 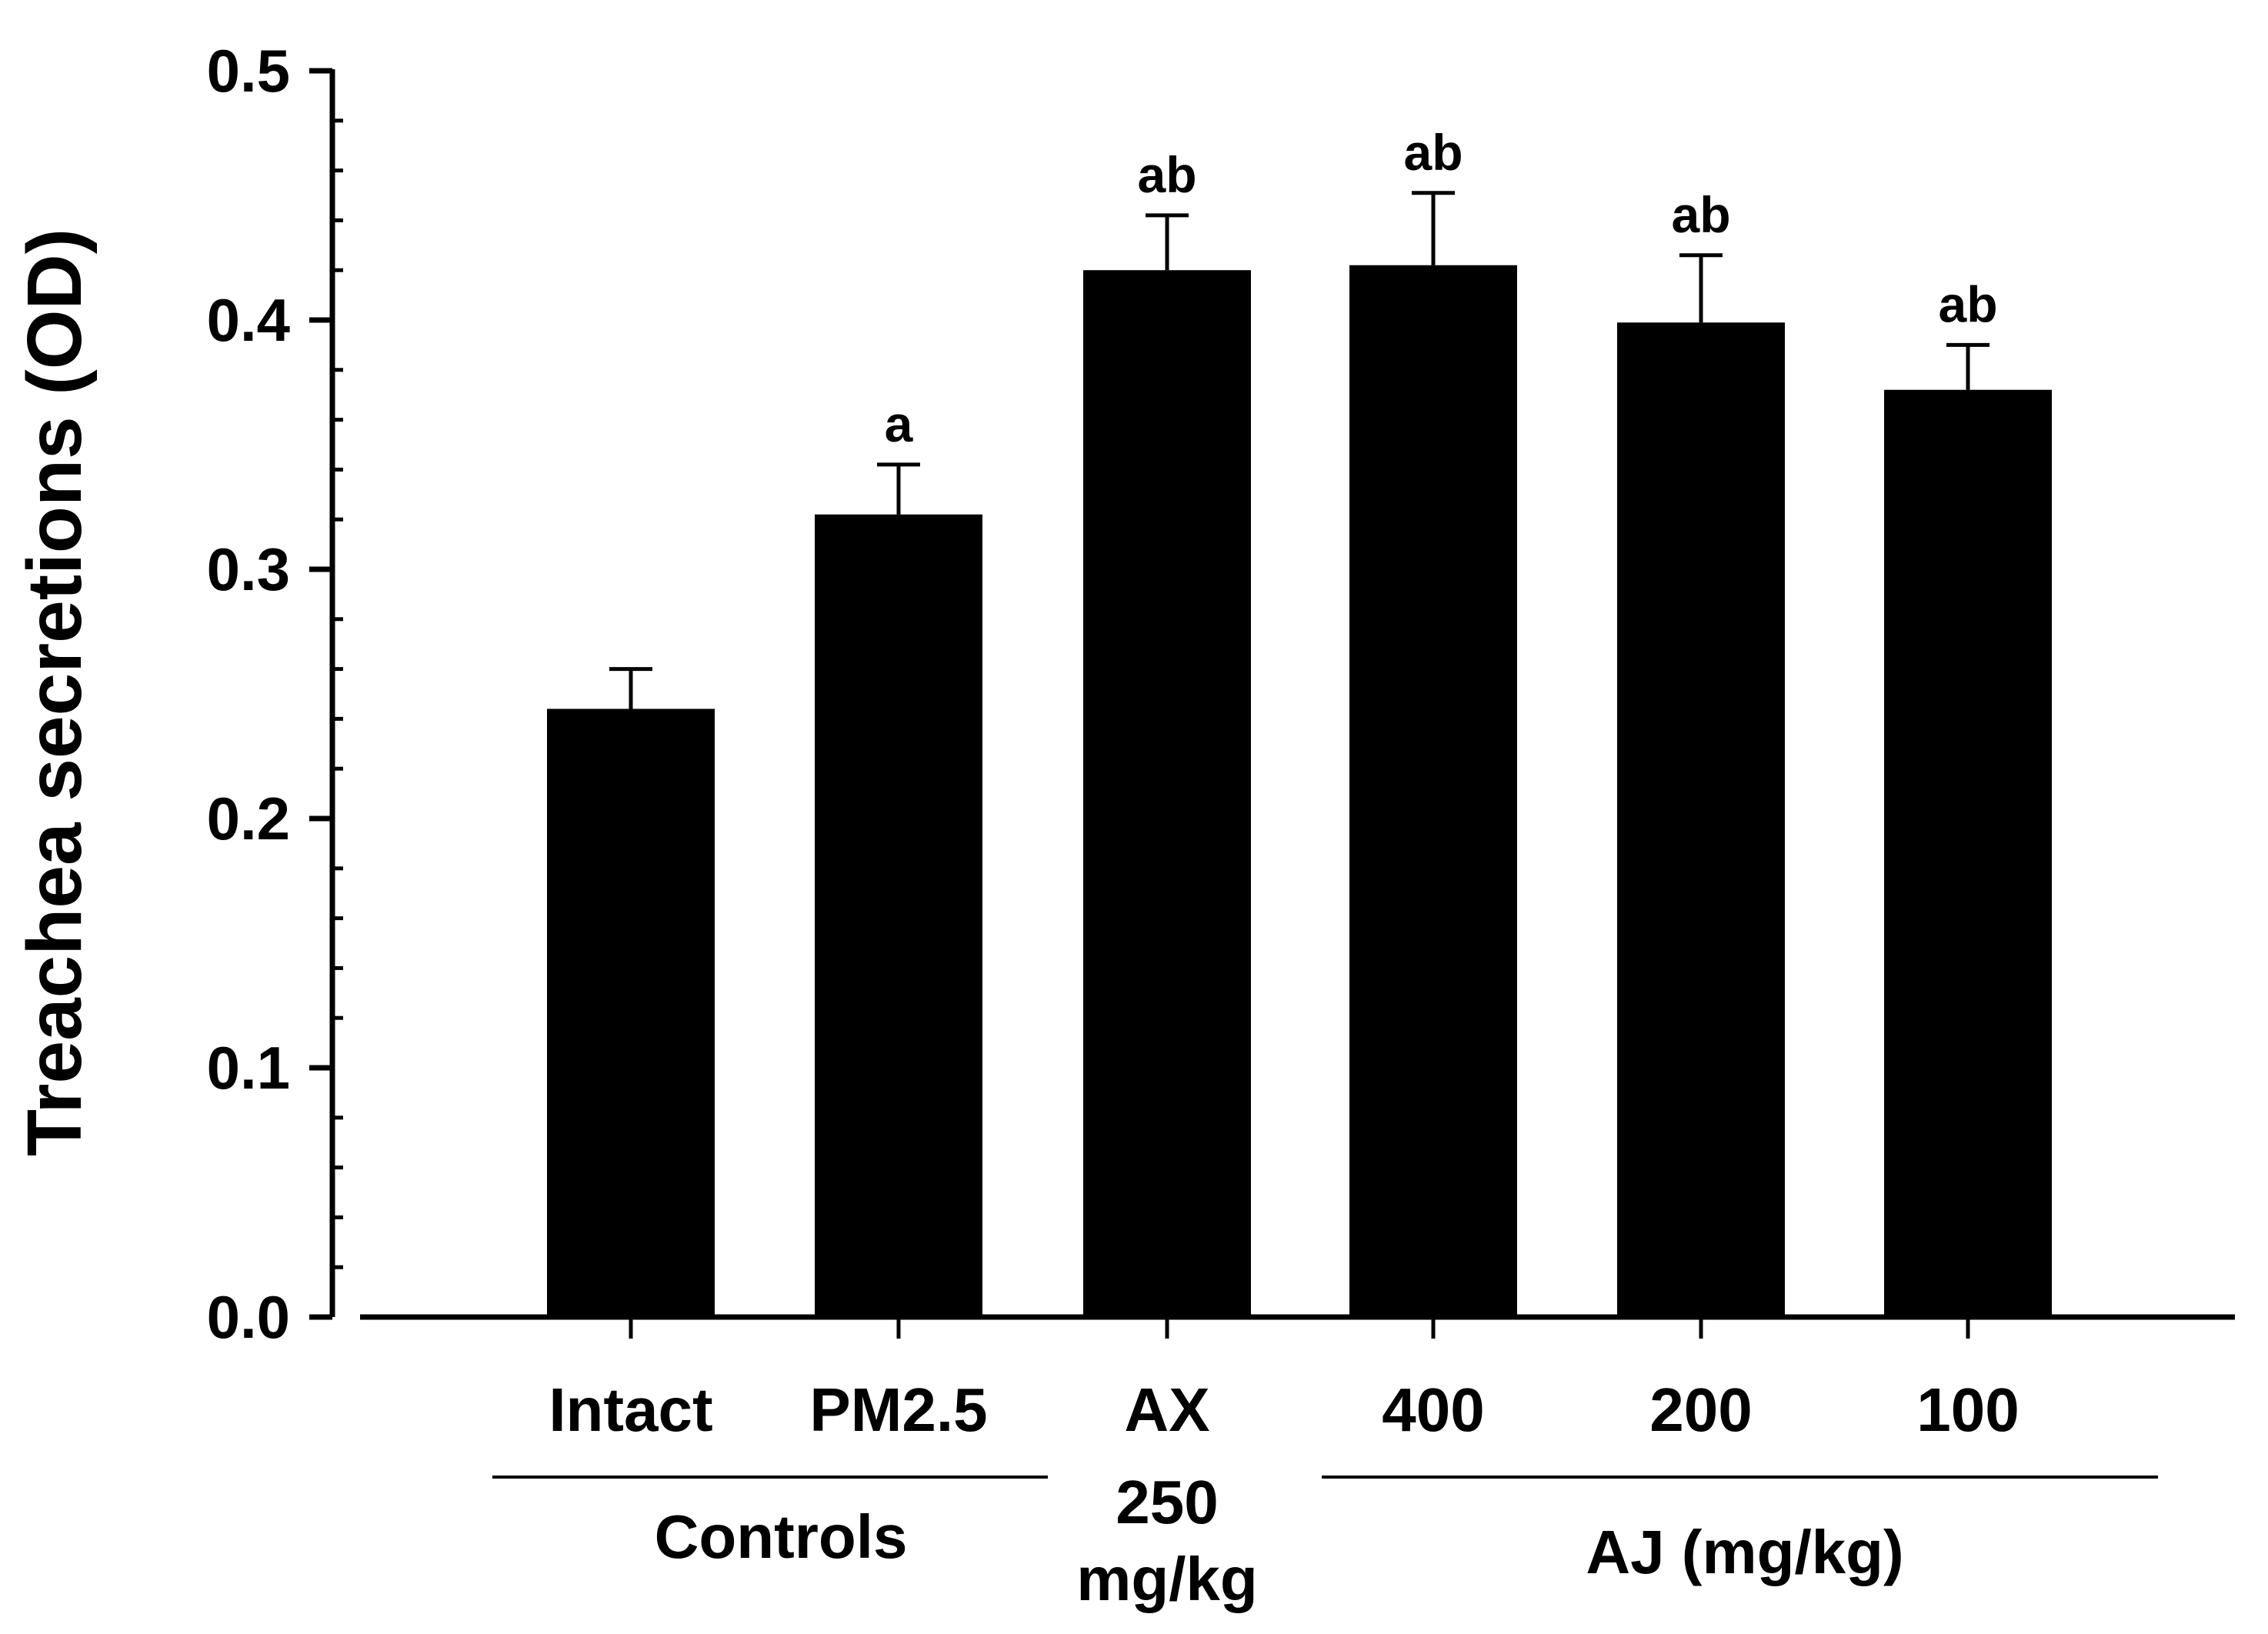 What do you see at coordinates (1167, 1579) in the screenshot?
I see `ax-dose-line-2: mg/kg` at bounding box center [1167, 1579].